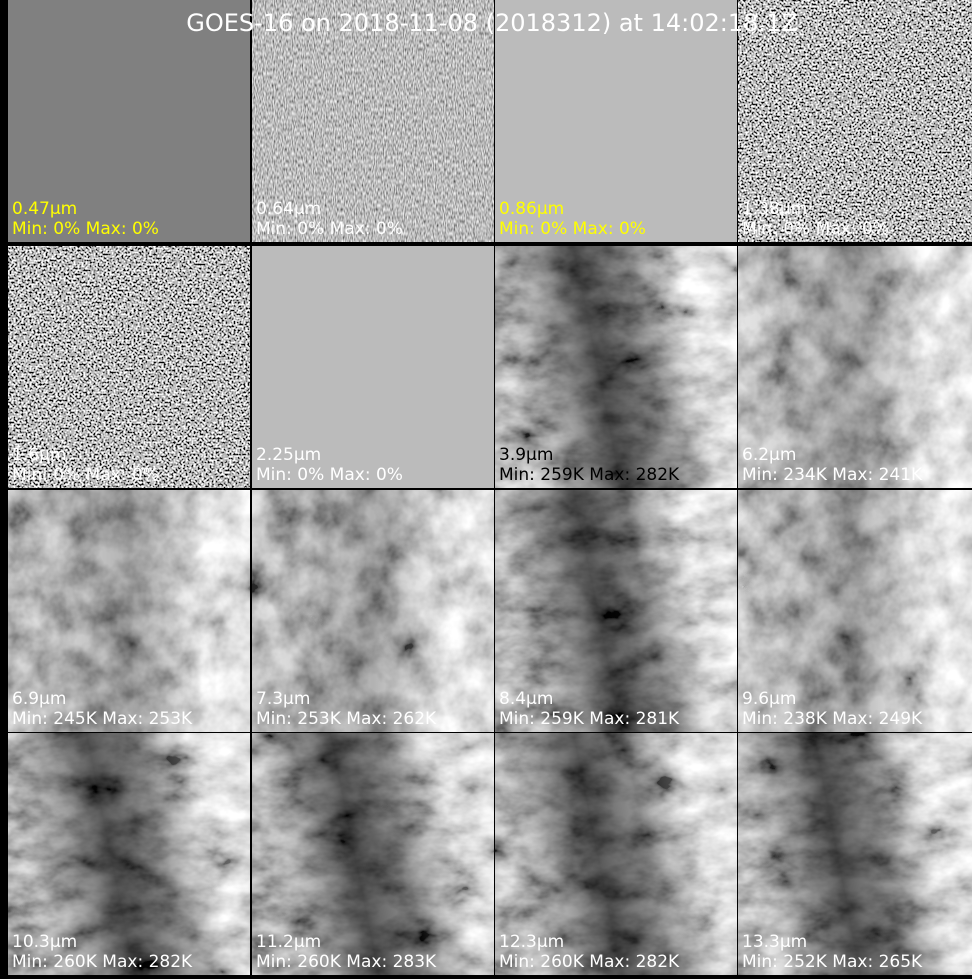 Image resolution: width=972 pixels, height=979 pixels. Describe the element at coordinates (102, 719) in the screenshot. I see `stats-label: Min: 245K Max: 253K` at that location.